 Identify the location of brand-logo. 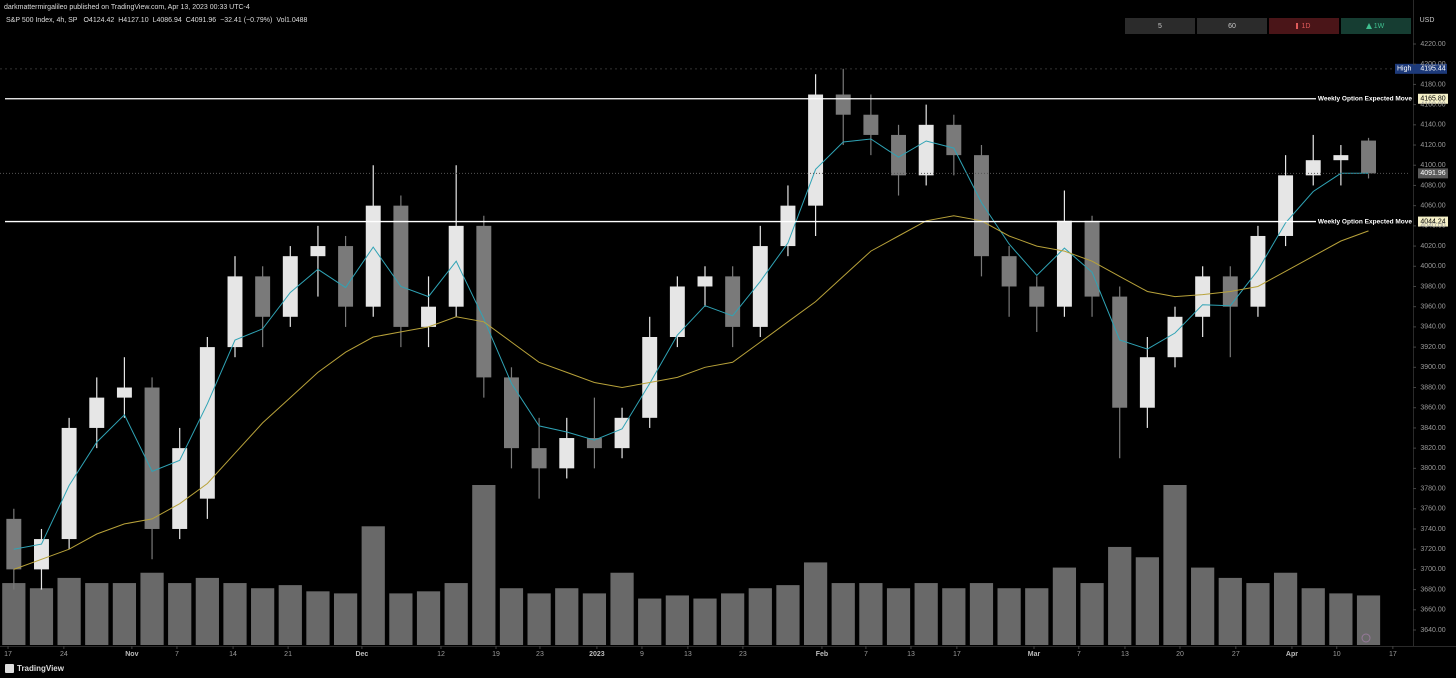
(9, 668).